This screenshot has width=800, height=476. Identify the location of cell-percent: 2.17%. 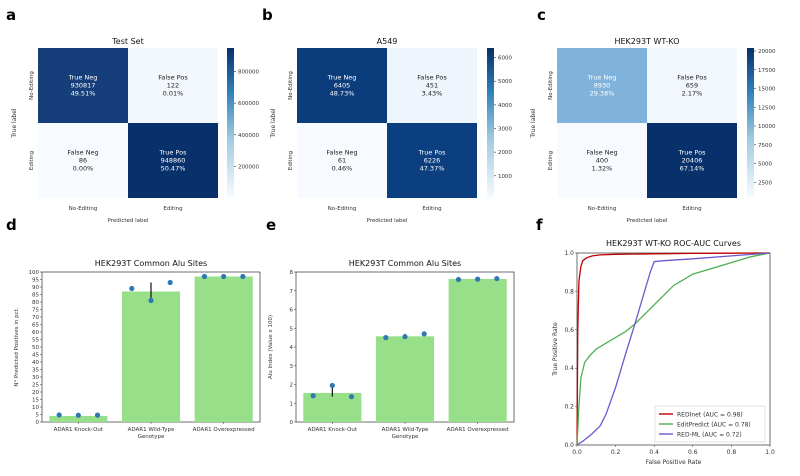
(692, 94).